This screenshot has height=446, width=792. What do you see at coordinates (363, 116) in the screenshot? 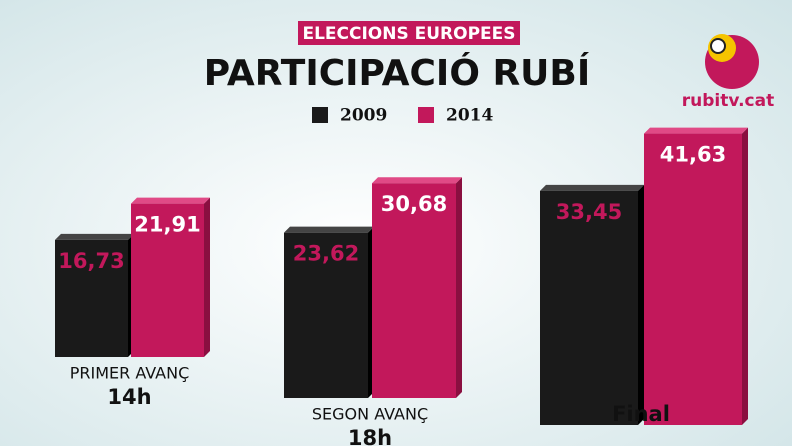
I see `legend-label: 2009` at bounding box center [363, 116].